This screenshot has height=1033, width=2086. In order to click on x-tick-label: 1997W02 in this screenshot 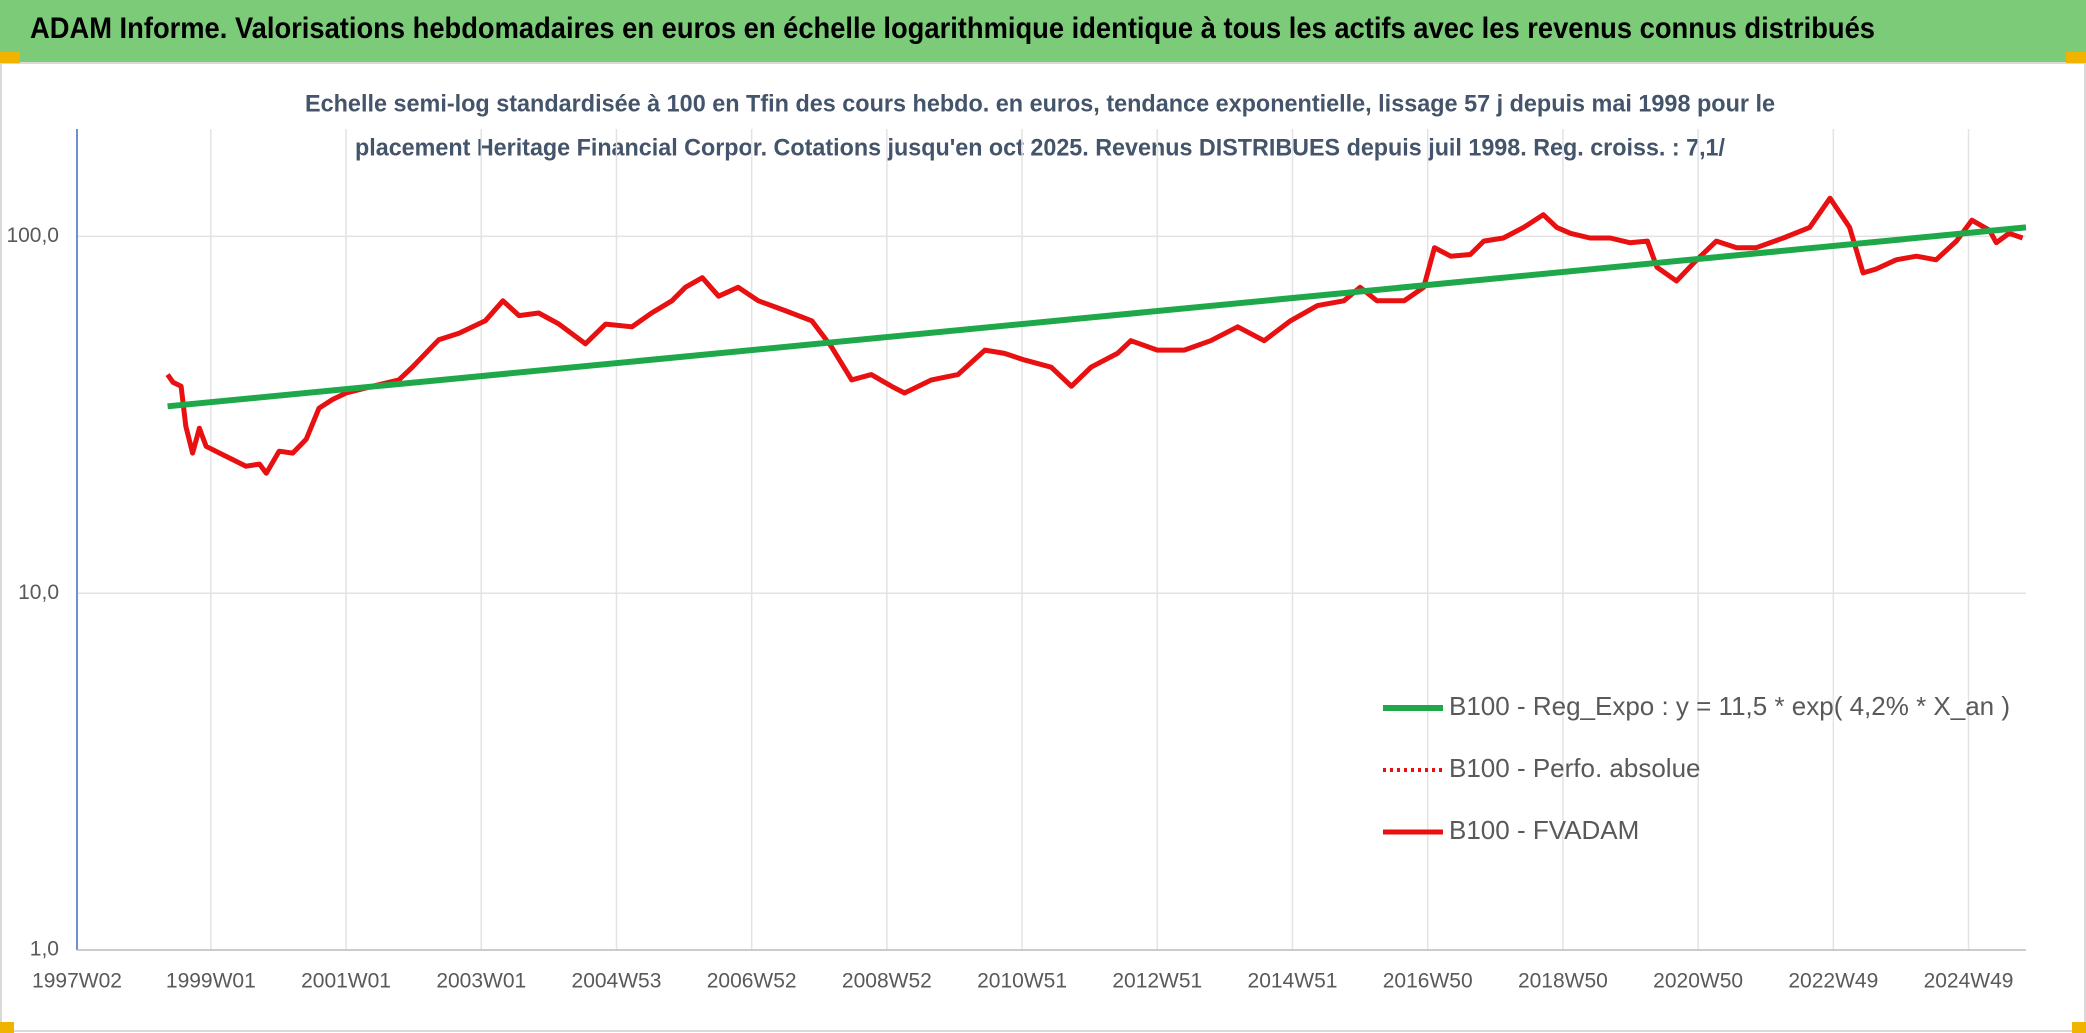, I will do `click(77, 981)`.